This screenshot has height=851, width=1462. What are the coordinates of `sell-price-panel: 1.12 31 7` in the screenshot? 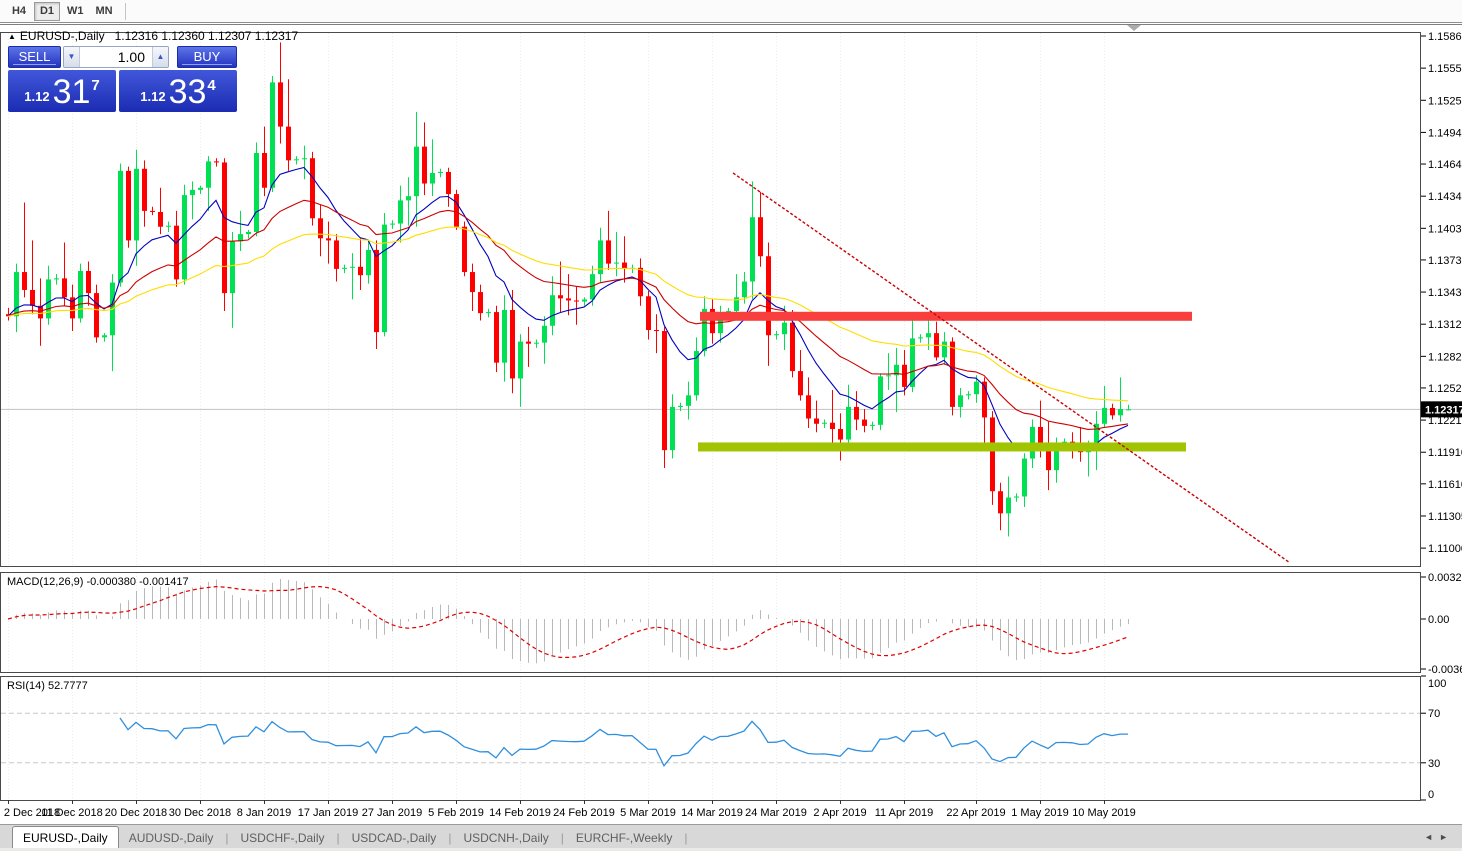 It's located at (62, 91).